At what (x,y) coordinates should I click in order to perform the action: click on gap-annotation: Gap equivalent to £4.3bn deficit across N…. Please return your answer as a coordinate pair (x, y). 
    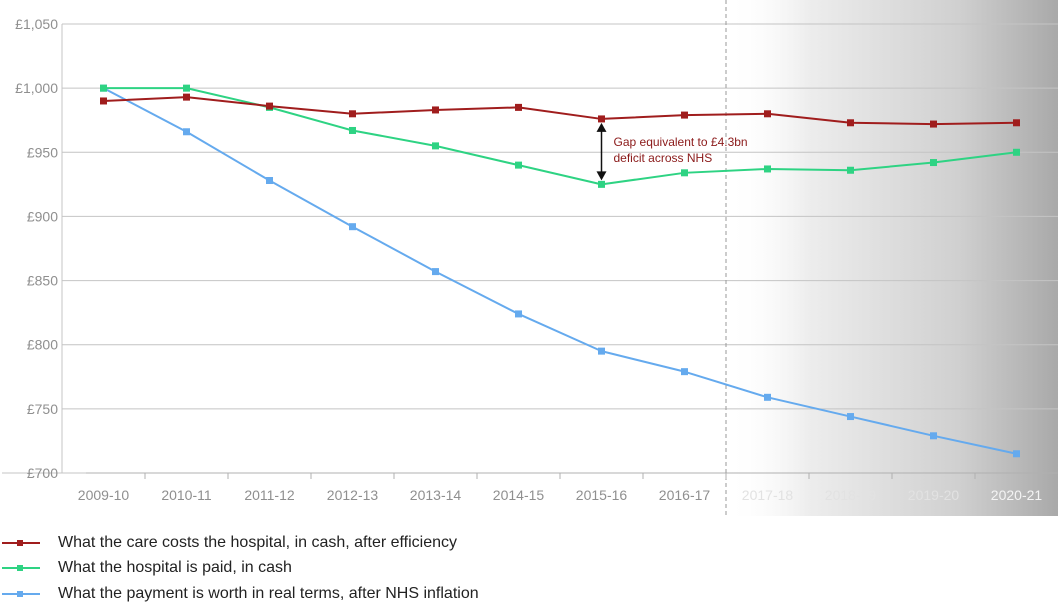
    Looking at the image, I should click on (672, 151).